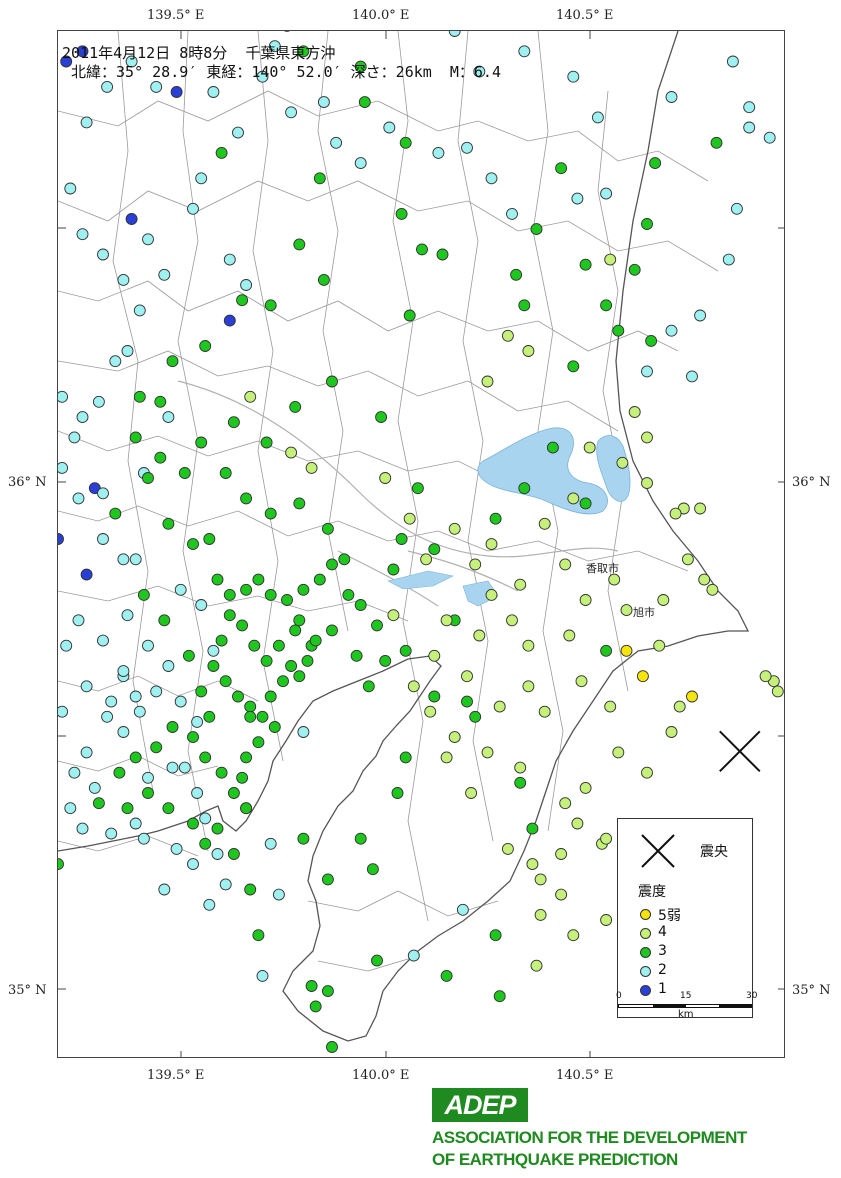 The height and width of the screenshot is (1178, 841). What do you see at coordinates (176, 1075) in the screenshot?
I see `bottom-lon-label-1: 139.5° E` at bounding box center [176, 1075].